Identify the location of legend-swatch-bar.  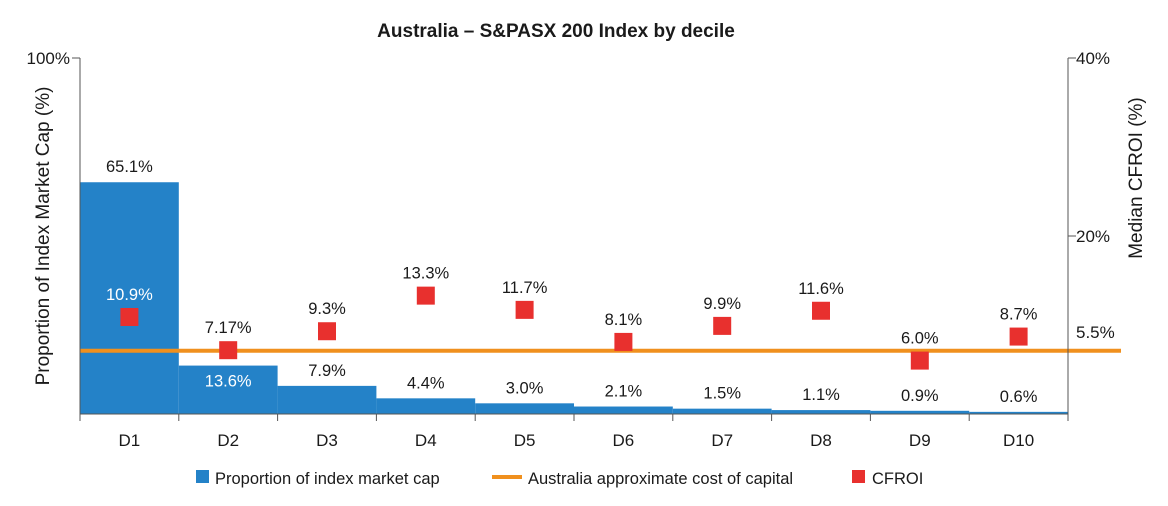
(202, 476).